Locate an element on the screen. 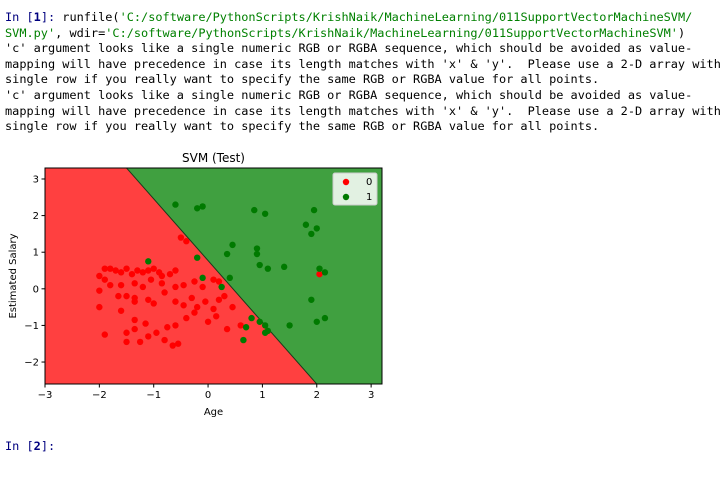 This screenshot has height=488, width=723. wdir-keyword: , wdir= is located at coordinates (80, 32).